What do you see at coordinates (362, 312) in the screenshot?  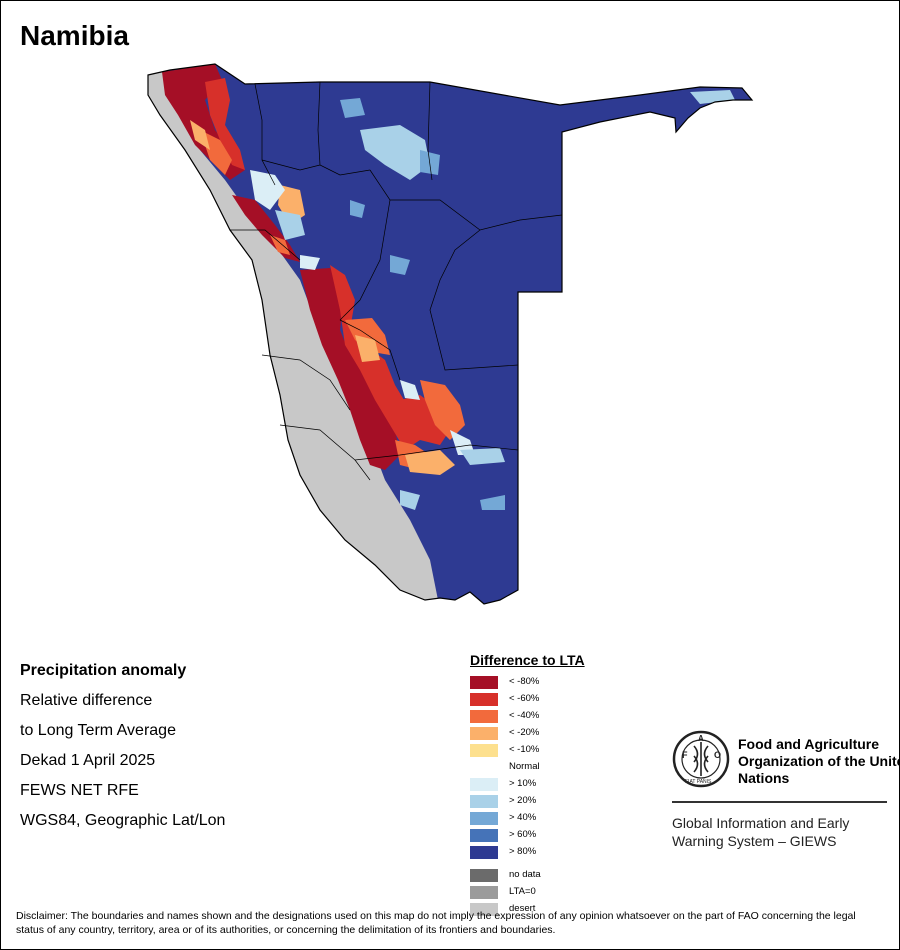 I see `wet-10-zone` at bounding box center [362, 312].